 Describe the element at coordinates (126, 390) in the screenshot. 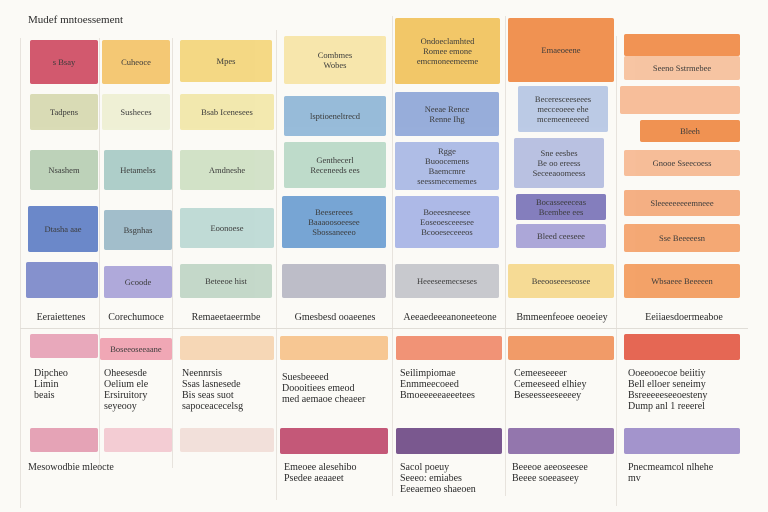

I see `column-description: Oheesesde Oelium ele Ersiruitory seyeooy` at that location.